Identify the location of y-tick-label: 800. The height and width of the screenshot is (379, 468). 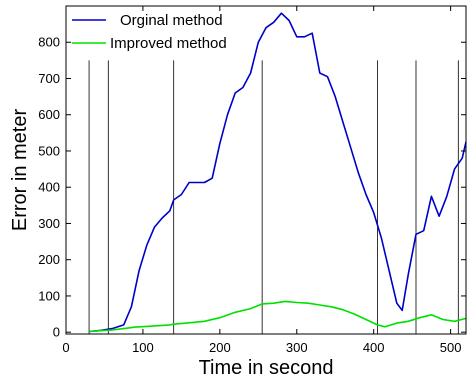
(49, 42).